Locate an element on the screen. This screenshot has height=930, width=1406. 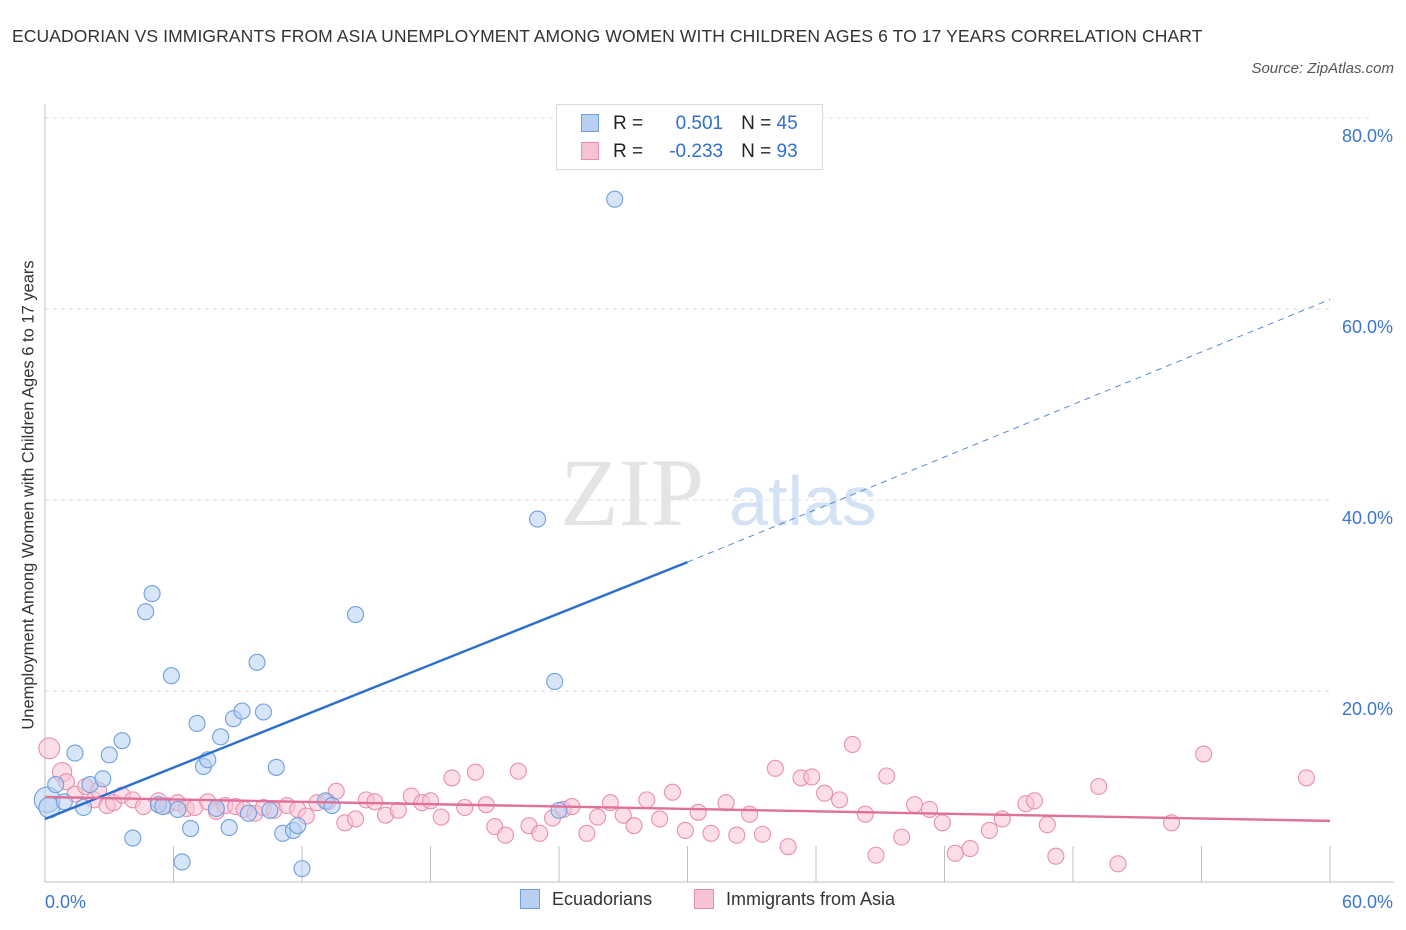
trend-line-ecuadorians is located at coordinates (366, 690).